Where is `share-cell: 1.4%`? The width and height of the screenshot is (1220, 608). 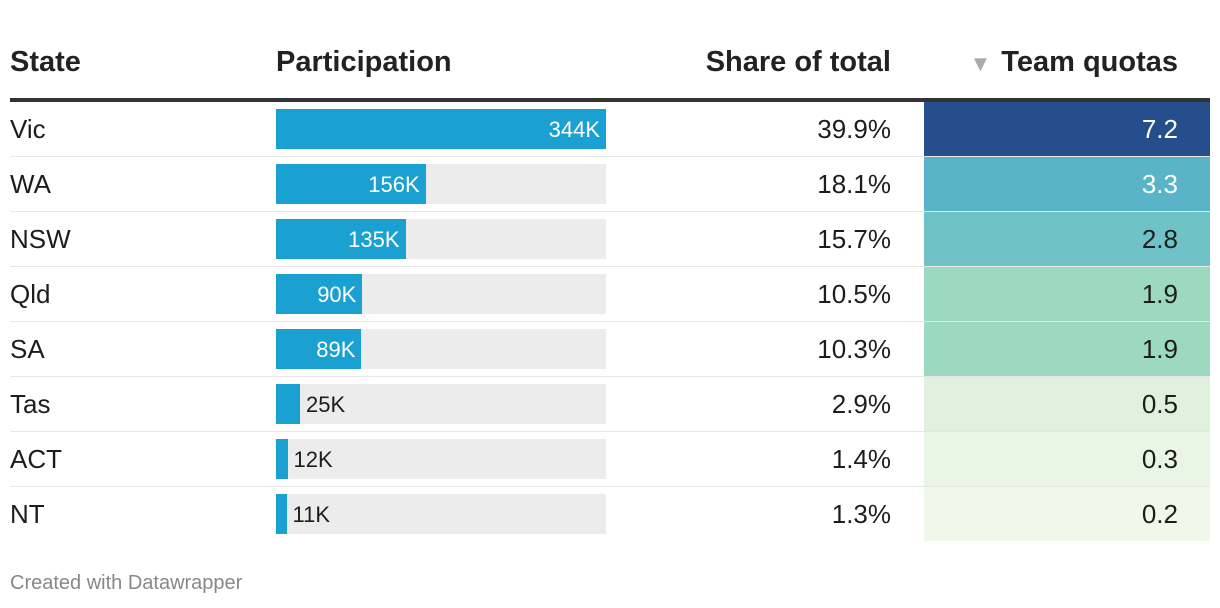
share-cell: 1.4% is located at coordinates (861, 459).